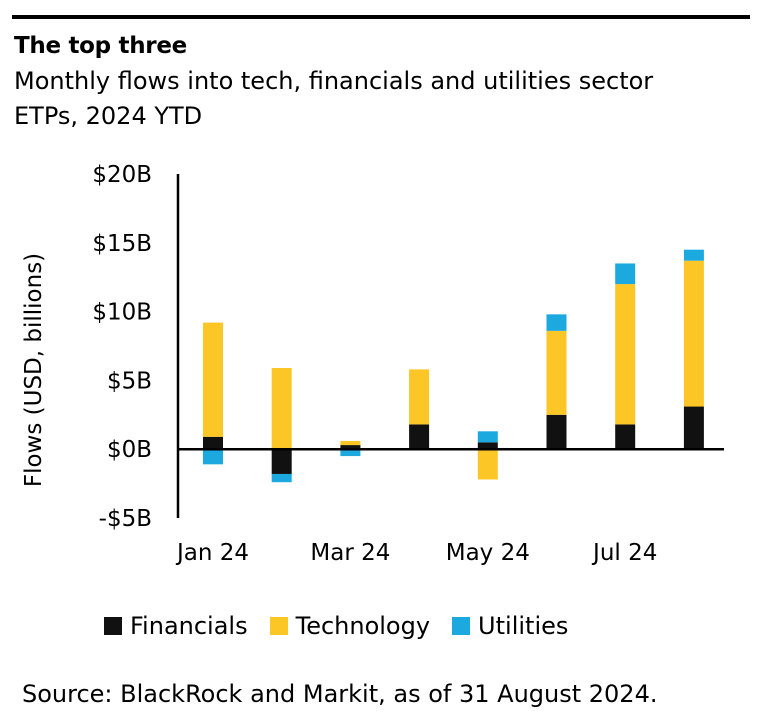 This screenshot has width=784, height=717. What do you see at coordinates (488, 553) in the screenshot?
I see `x-tick-label: May 24` at bounding box center [488, 553].